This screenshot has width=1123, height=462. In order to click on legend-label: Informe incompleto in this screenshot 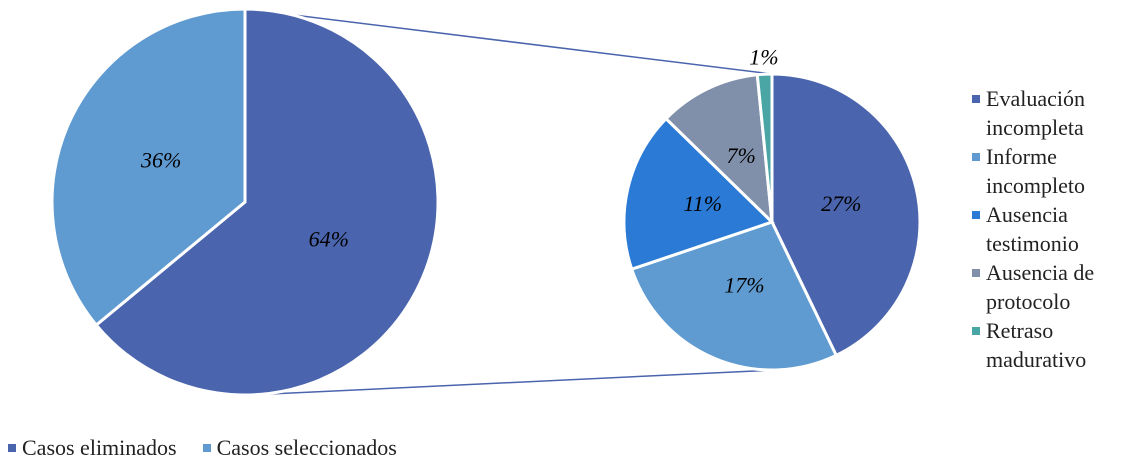, I will do `click(1035, 171)`.